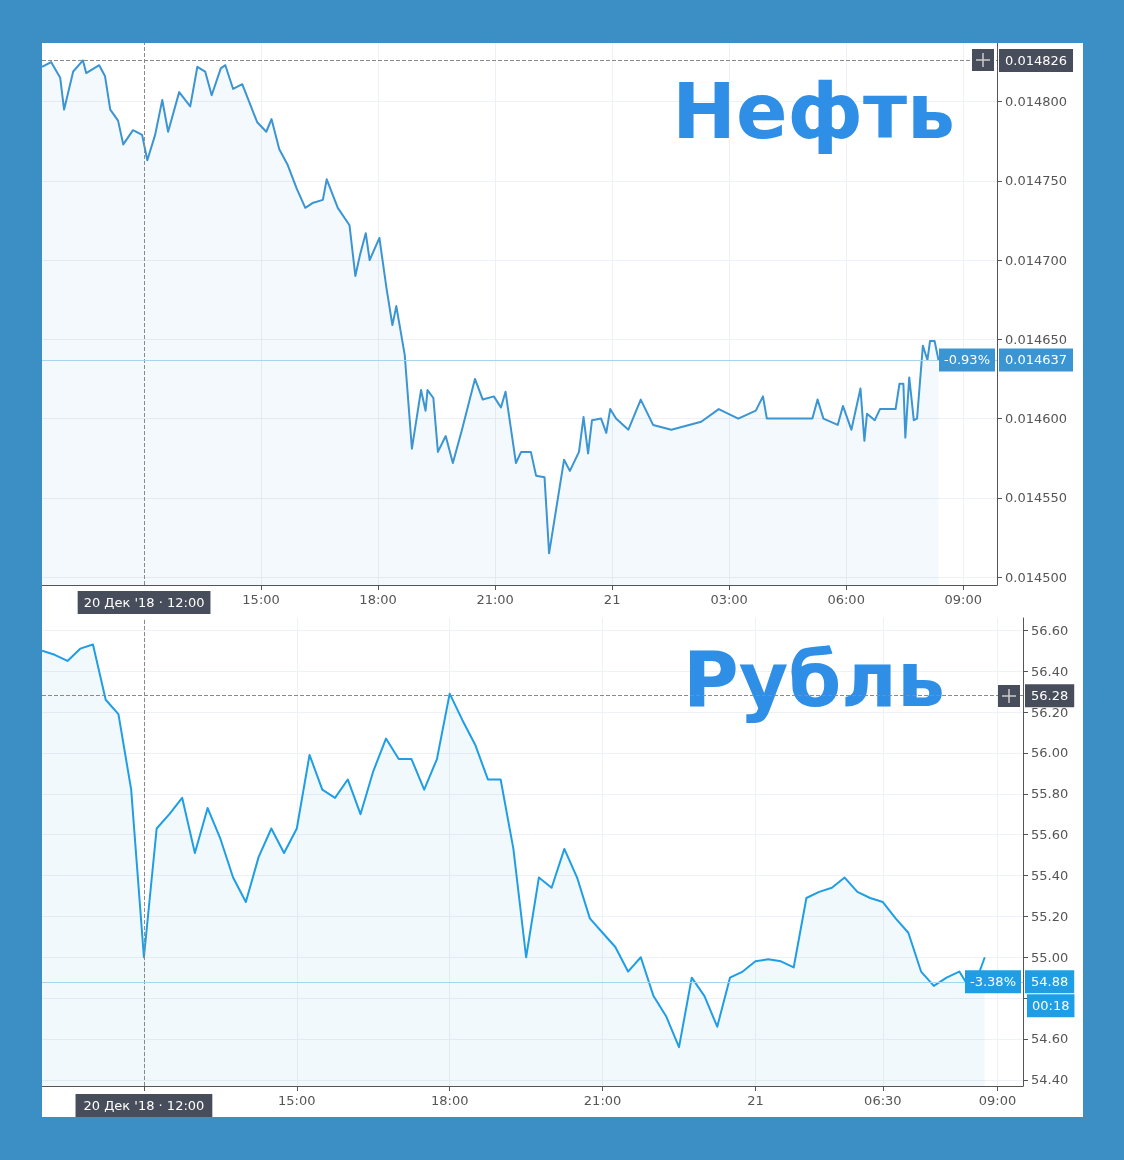 The width and height of the screenshot is (1124, 1160). Describe the element at coordinates (144, 1105) in the screenshot. I see `x-tick-label: 20 Дек '18 · 12:00` at that location.